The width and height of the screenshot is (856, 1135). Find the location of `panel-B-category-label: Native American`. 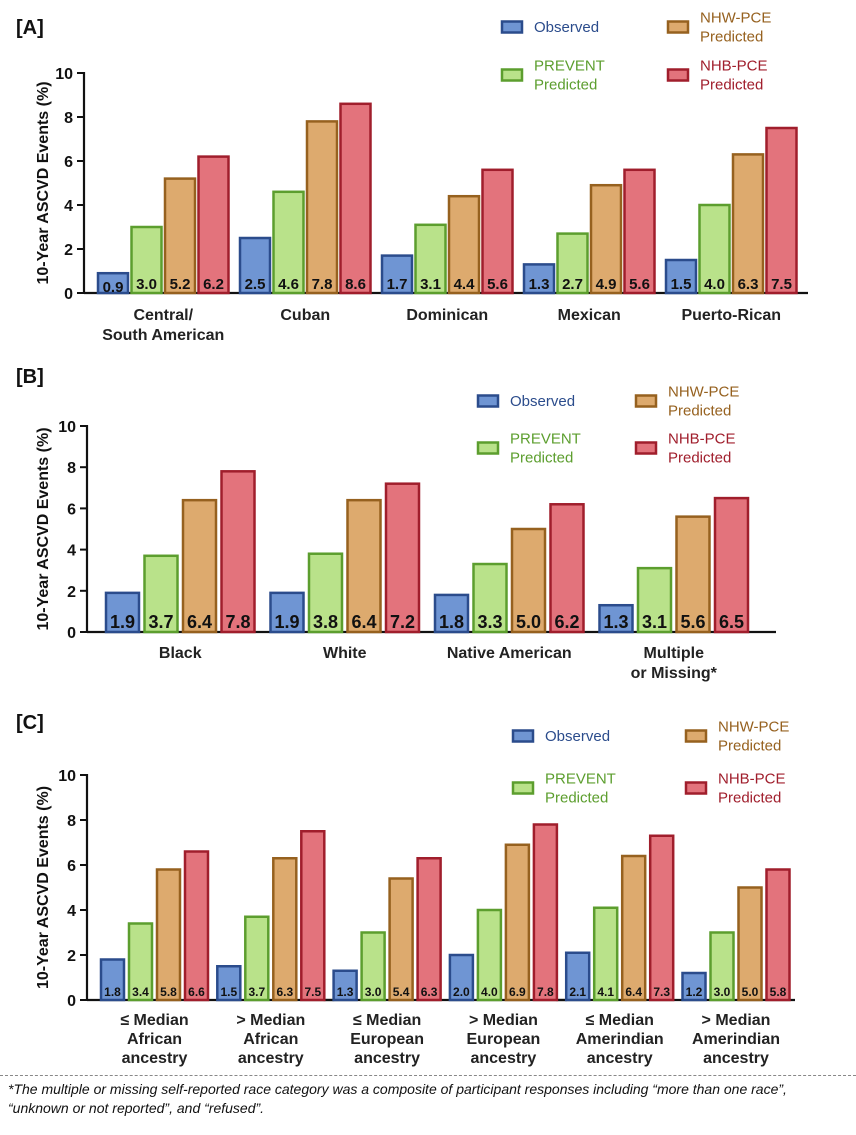

panel-B-category-label: Native American is located at coordinates (509, 653).